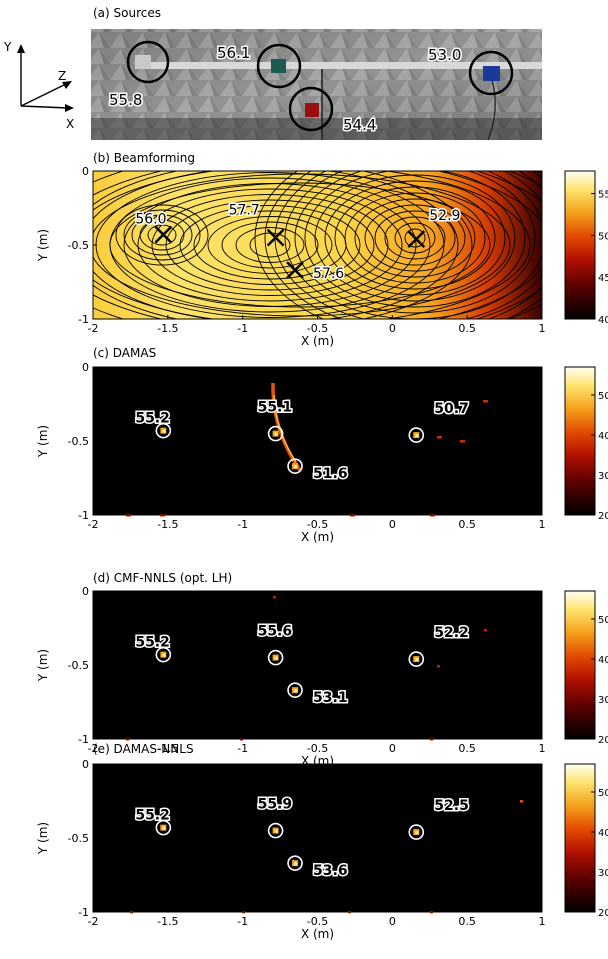 The height and width of the screenshot is (959, 608). I want to click on source-level-label: 55.2, so click(152, 643).